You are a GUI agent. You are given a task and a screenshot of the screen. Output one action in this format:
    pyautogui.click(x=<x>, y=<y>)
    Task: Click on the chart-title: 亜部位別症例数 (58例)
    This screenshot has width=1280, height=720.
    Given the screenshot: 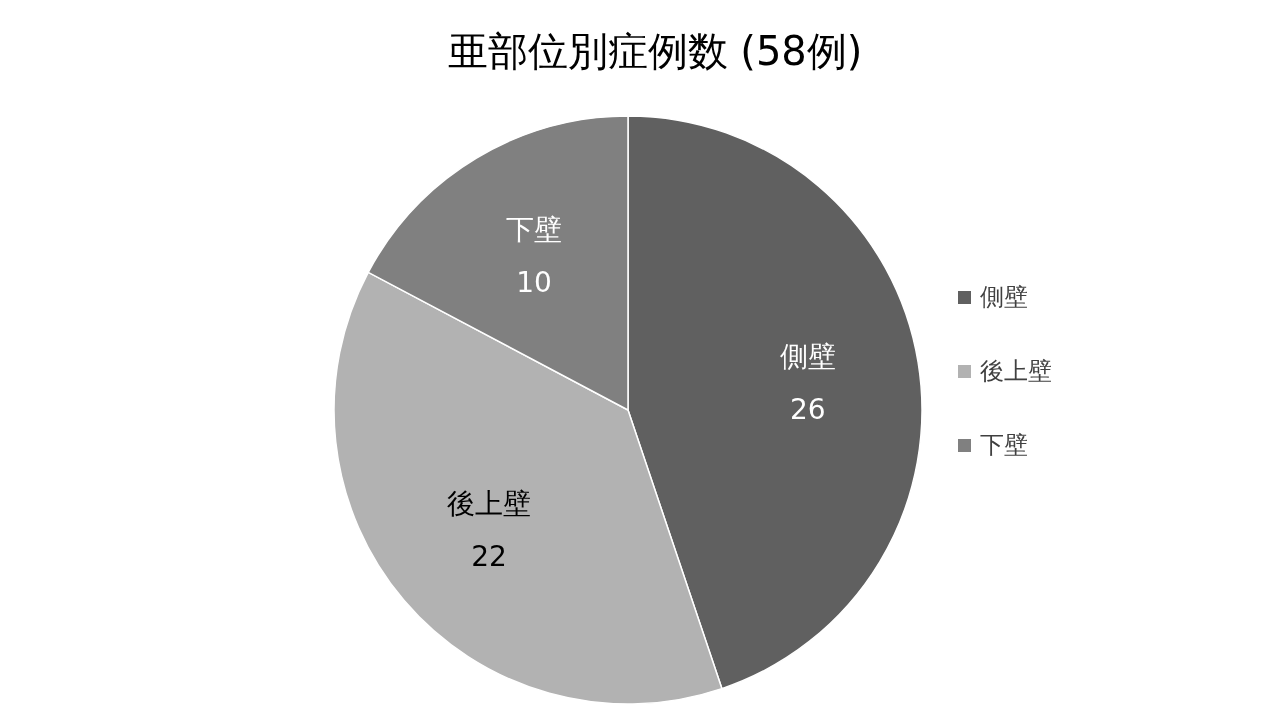 What is the action you would take?
    pyautogui.click(x=655, y=51)
    